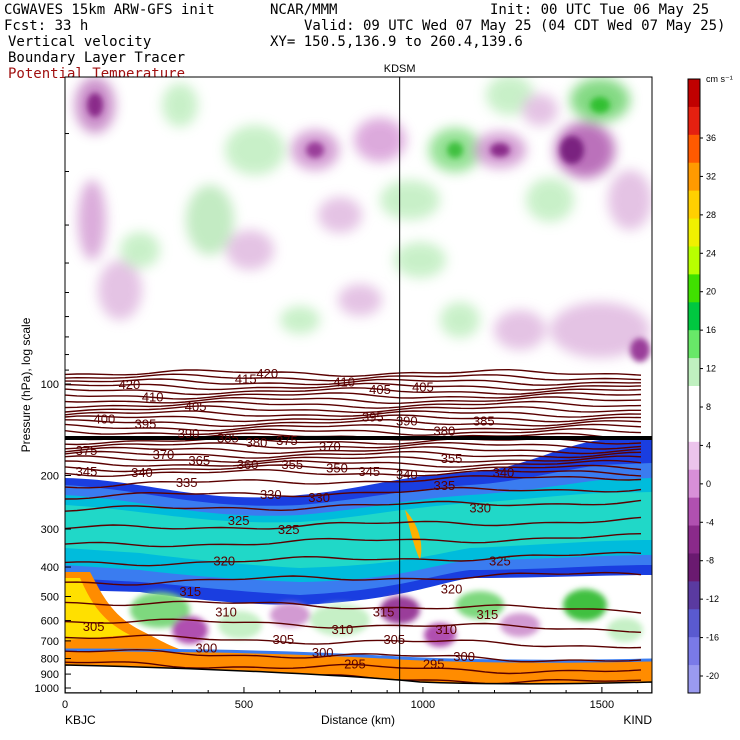 The width and height of the screenshot is (740, 740). What do you see at coordinates (109, 10) in the screenshot?
I see `header-model-title: CGWAVES 15km ARW-GFS init` at bounding box center [109, 10].